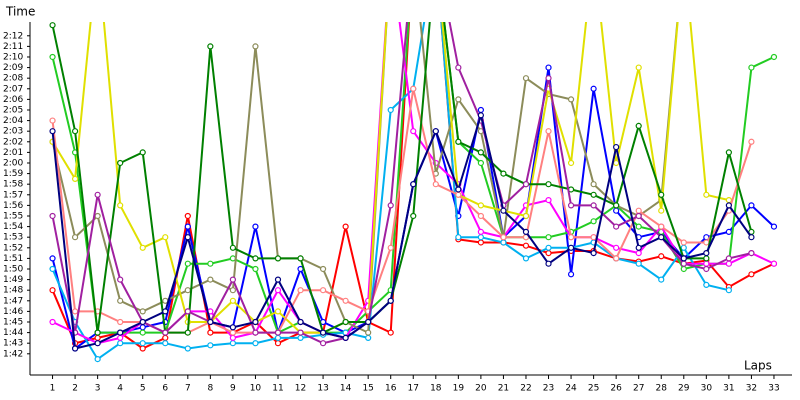 The width and height of the screenshot is (800, 400). What do you see at coordinates (143, 389) in the screenshot?
I see `x-tick-label: 5` at bounding box center [143, 389].